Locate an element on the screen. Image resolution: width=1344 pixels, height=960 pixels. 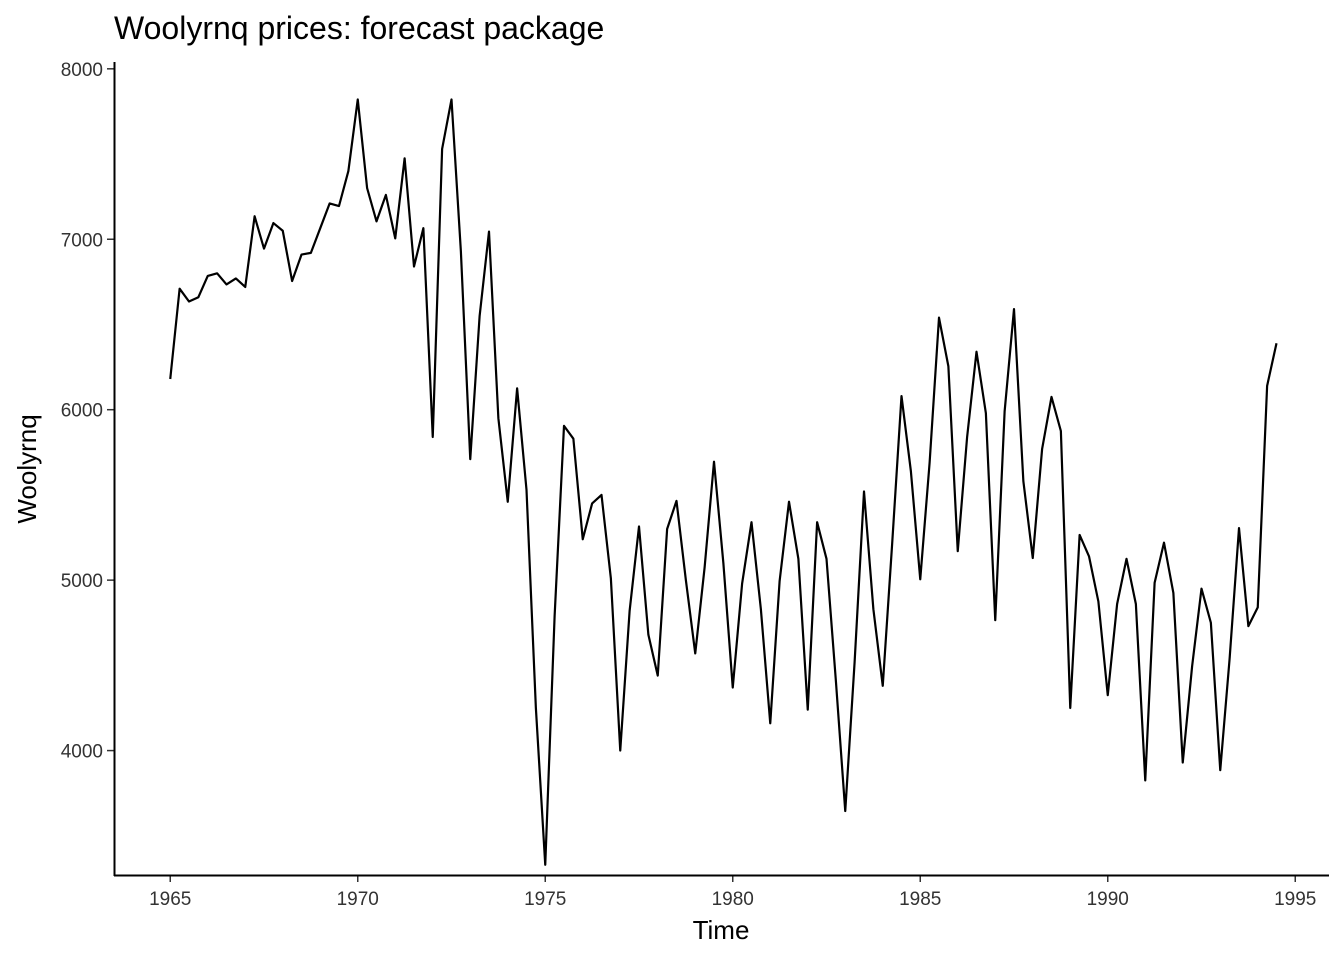
x-axis-title: Time is located at coordinates (721, 930).